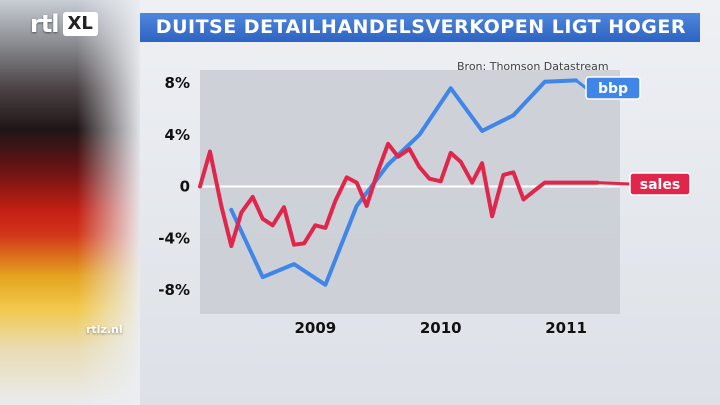  Describe the element at coordinates (614, 183) in the screenshot. I see `series-connector-sales` at that location.